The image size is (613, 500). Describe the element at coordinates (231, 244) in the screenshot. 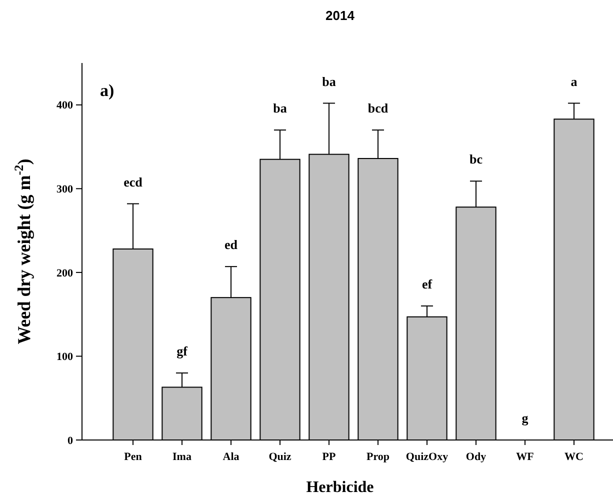

I see `annotation: ed` at that location.